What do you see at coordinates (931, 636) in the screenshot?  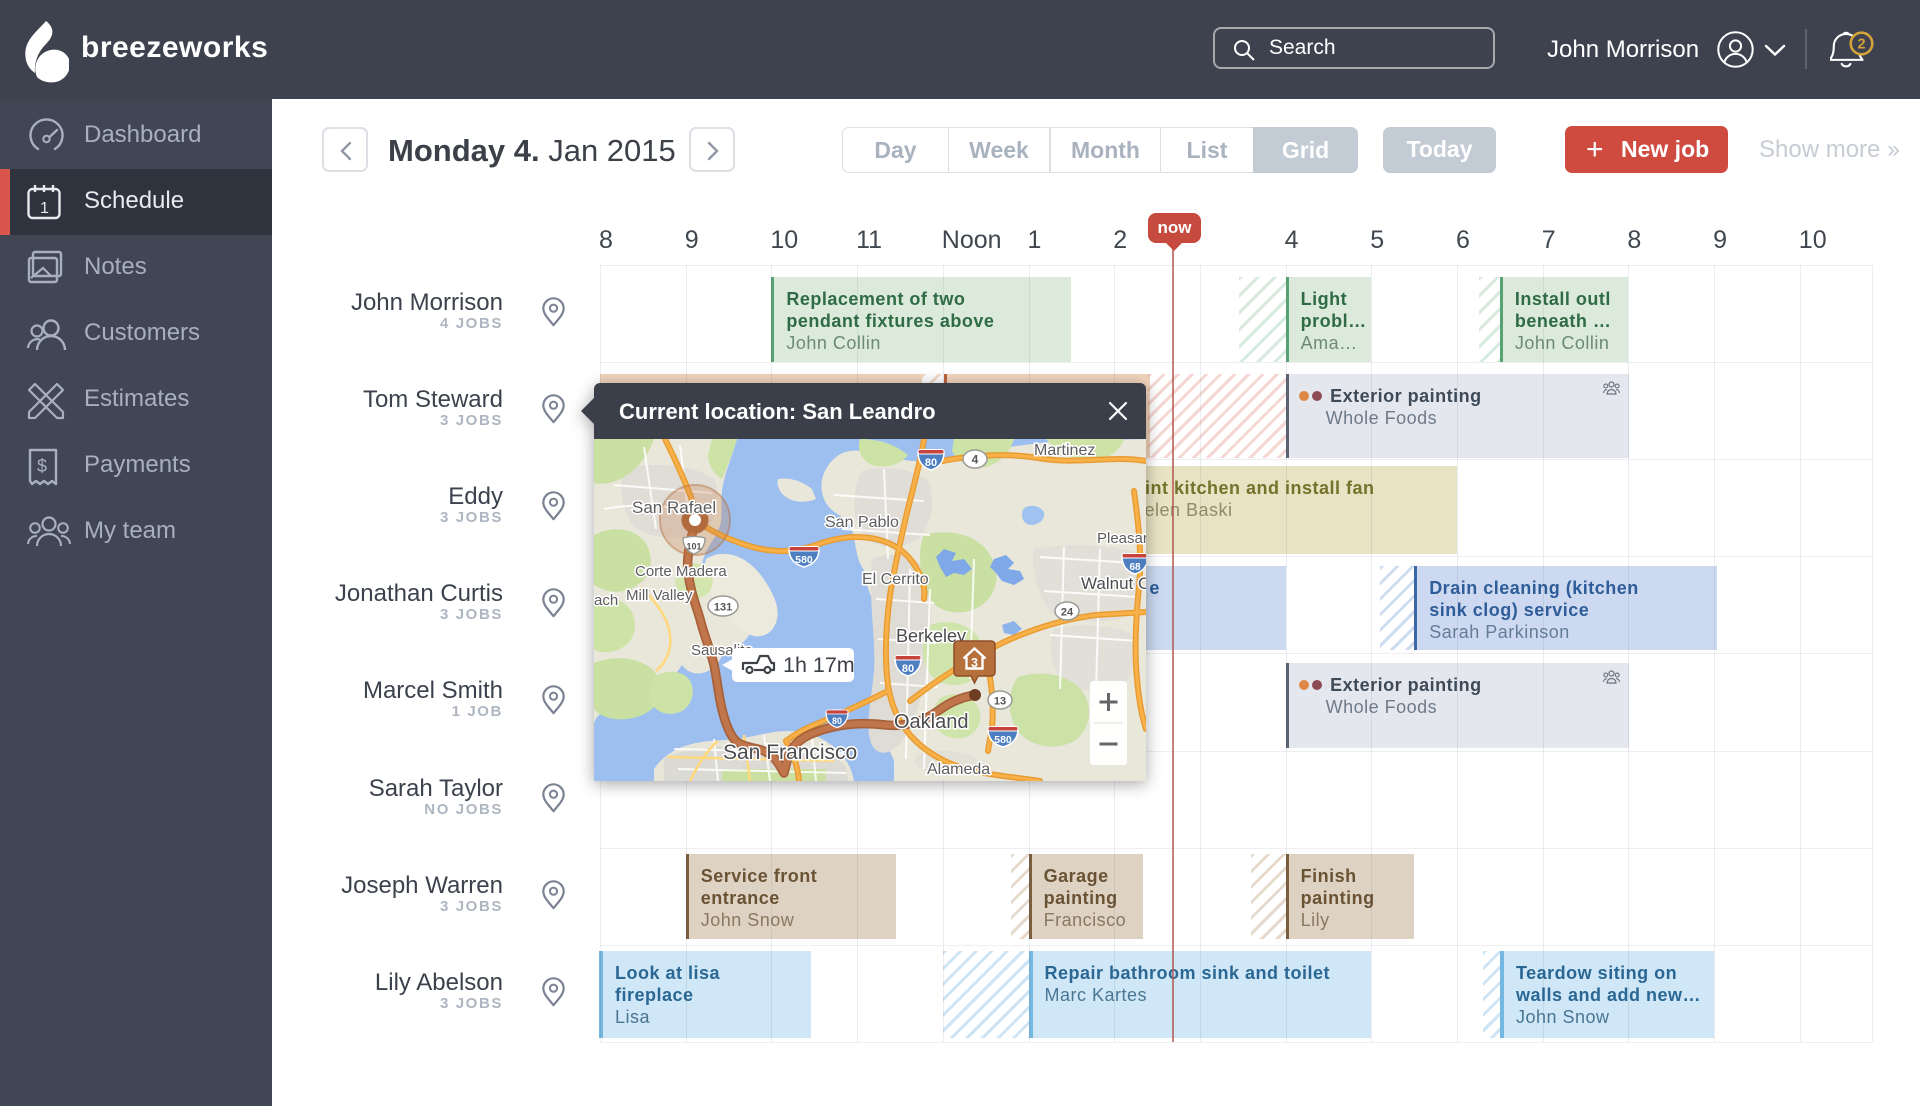 I see `svg-text: Berkeley` at bounding box center [931, 636].